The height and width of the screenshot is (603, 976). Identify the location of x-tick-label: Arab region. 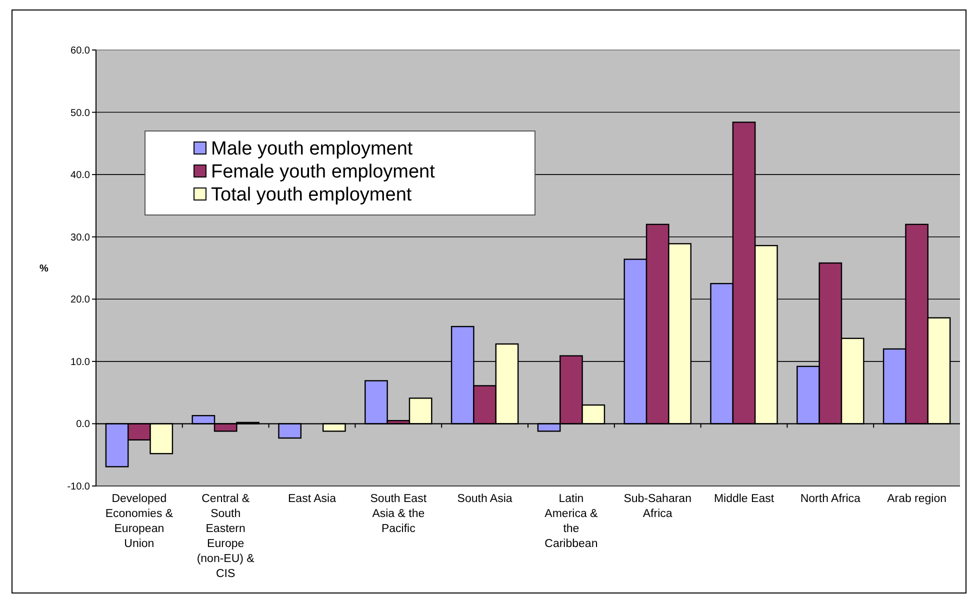
(917, 499).